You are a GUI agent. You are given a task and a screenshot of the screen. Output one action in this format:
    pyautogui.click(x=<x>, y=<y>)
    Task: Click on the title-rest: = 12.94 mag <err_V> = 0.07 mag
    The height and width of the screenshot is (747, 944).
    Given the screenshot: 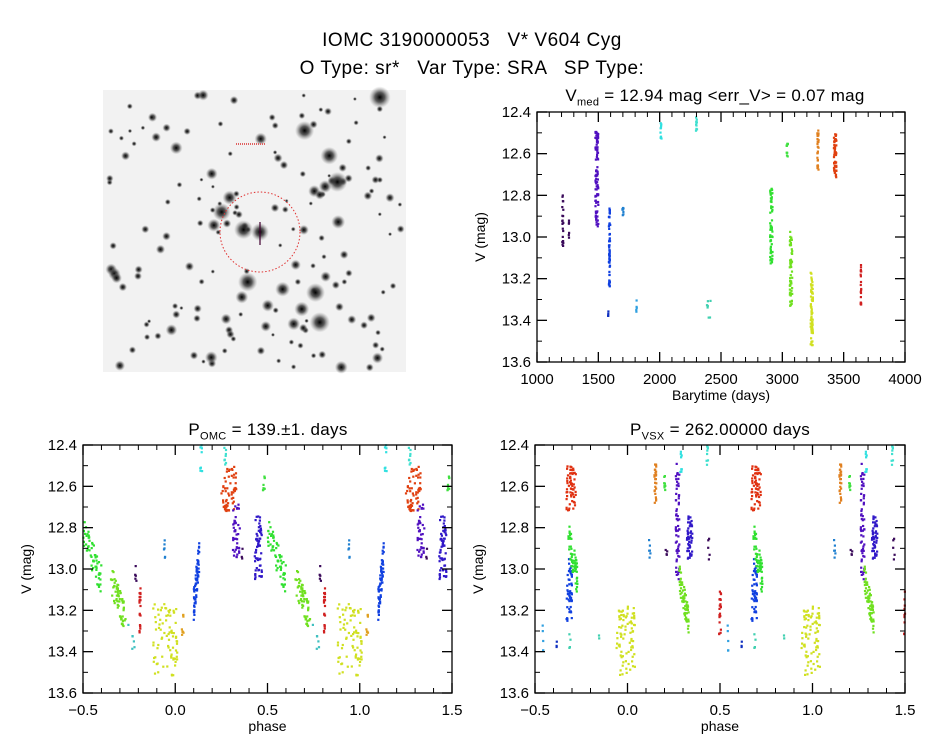 What is the action you would take?
    pyautogui.click(x=732, y=95)
    